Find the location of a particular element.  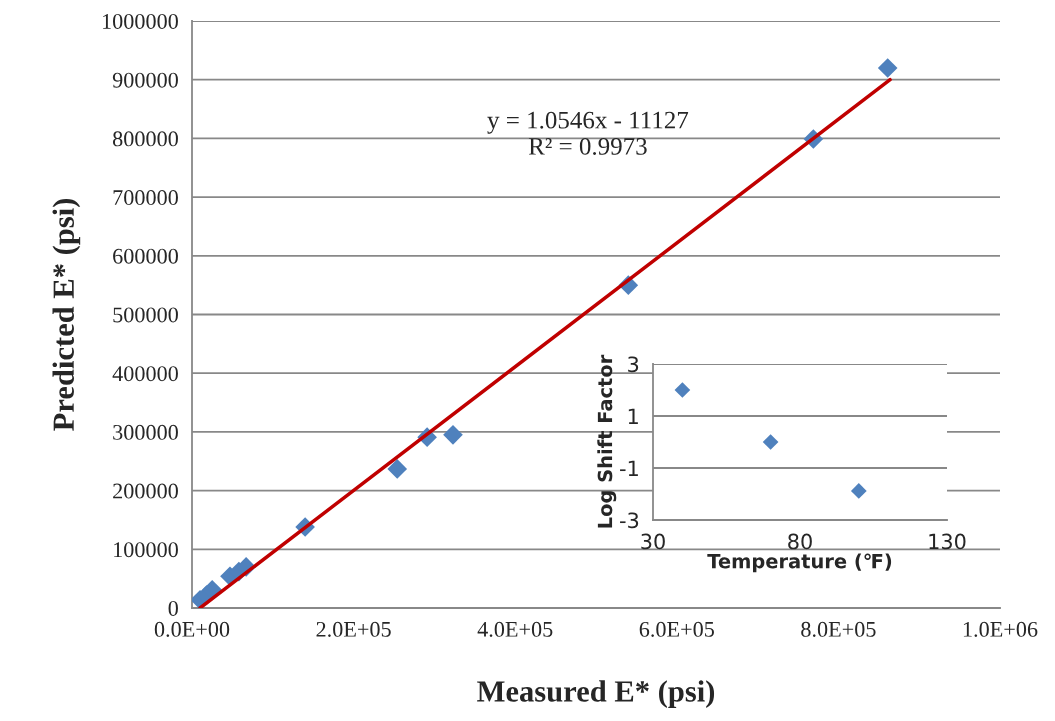

y-tick-label: -3 is located at coordinates (629, 520).